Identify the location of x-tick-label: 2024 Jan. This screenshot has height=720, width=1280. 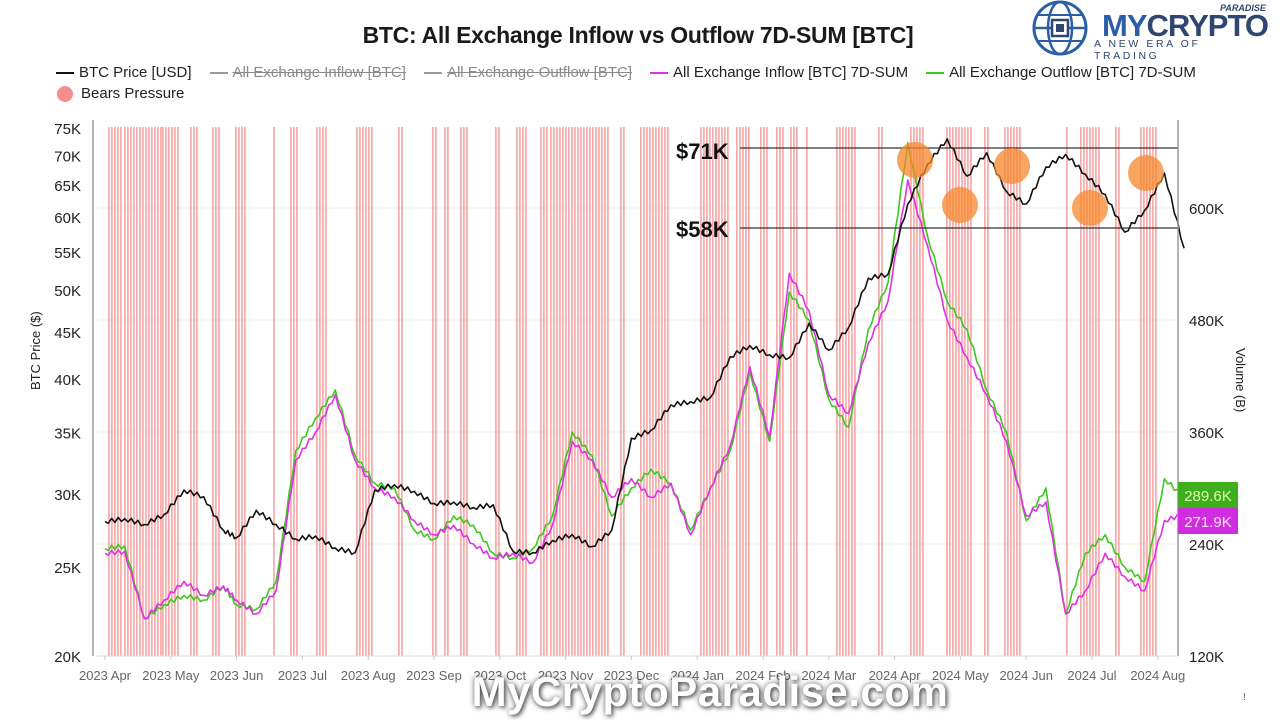
(697, 675).